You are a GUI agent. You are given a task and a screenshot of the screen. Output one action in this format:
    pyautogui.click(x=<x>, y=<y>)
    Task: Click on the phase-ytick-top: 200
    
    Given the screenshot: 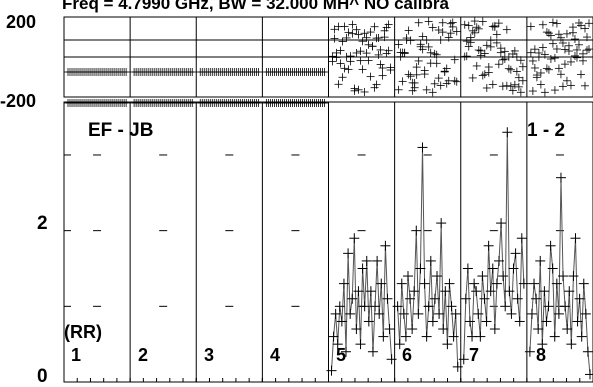 What is the action you would take?
    pyautogui.click(x=21, y=22)
    